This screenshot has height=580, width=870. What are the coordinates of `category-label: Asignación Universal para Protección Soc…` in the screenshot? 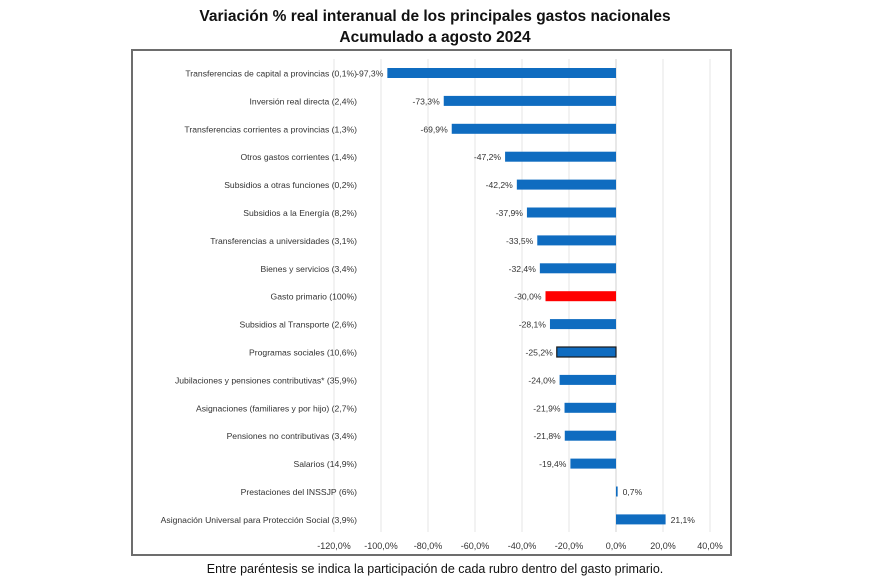 It's located at (259, 520).